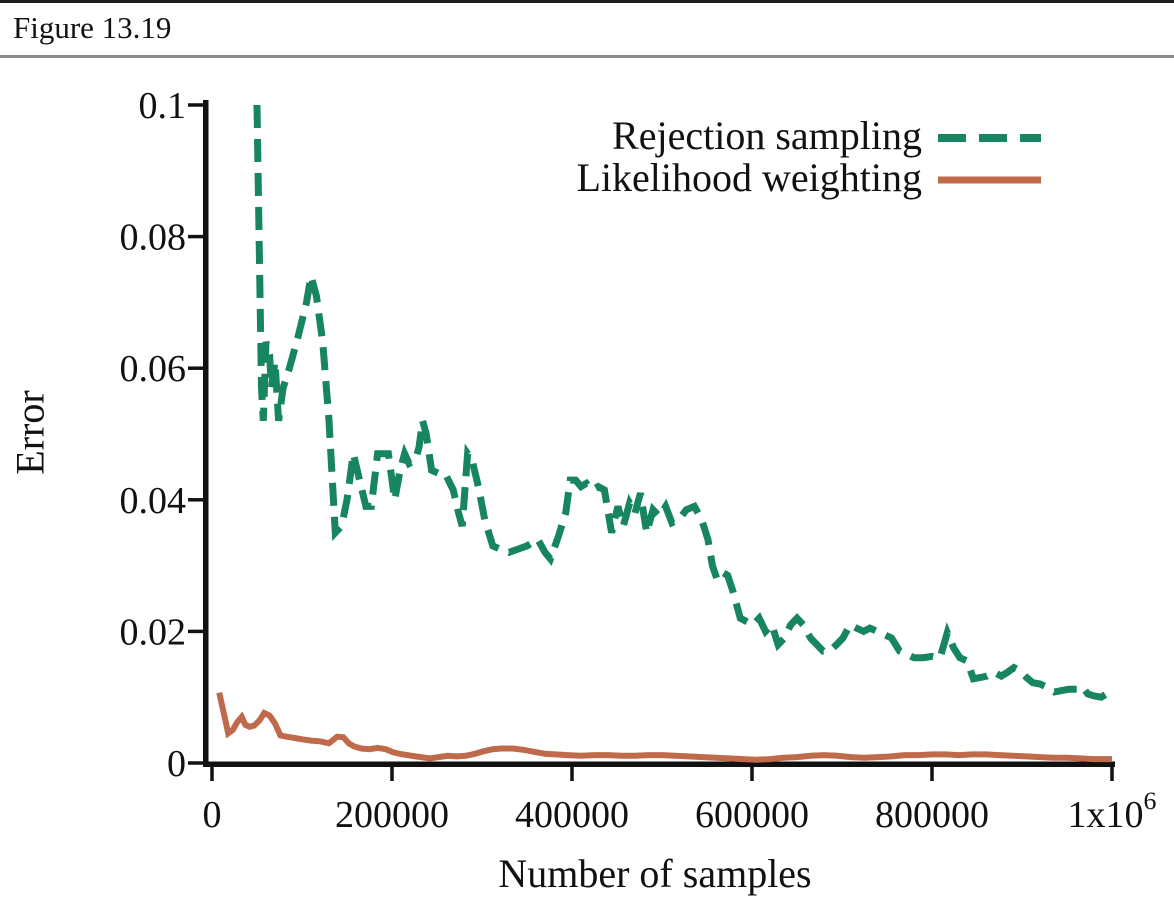 This screenshot has width=1174, height=914. I want to click on series-line-likelihood-weighting, so click(664, 727).